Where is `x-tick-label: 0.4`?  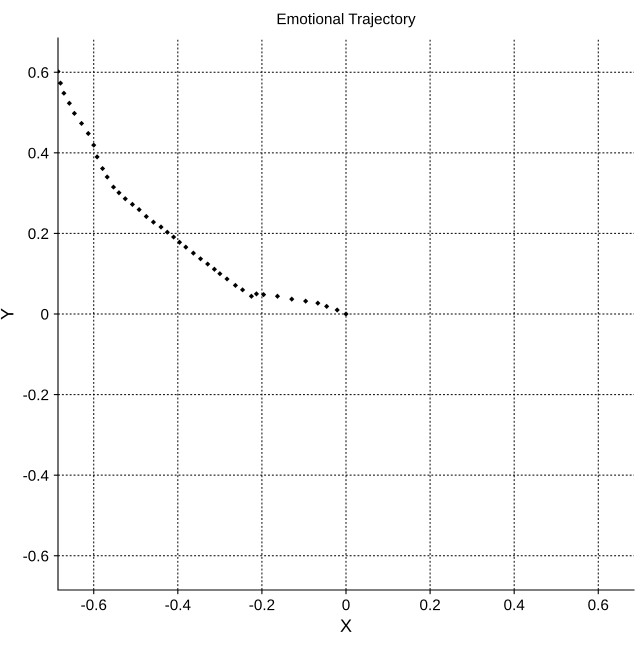 x-tick-label: 0.4 is located at coordinates (514, 604).